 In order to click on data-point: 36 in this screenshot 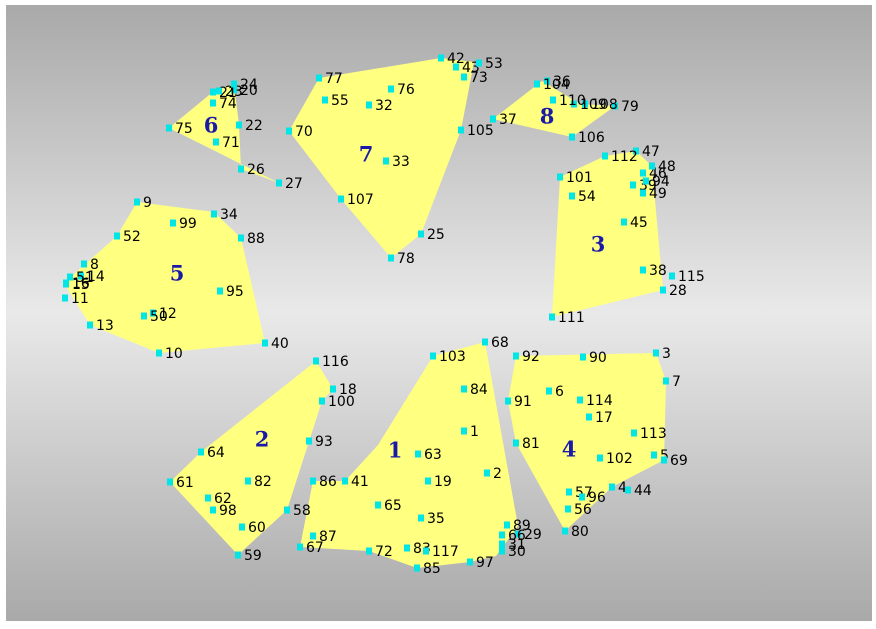, I will do `click(557, 82)`.